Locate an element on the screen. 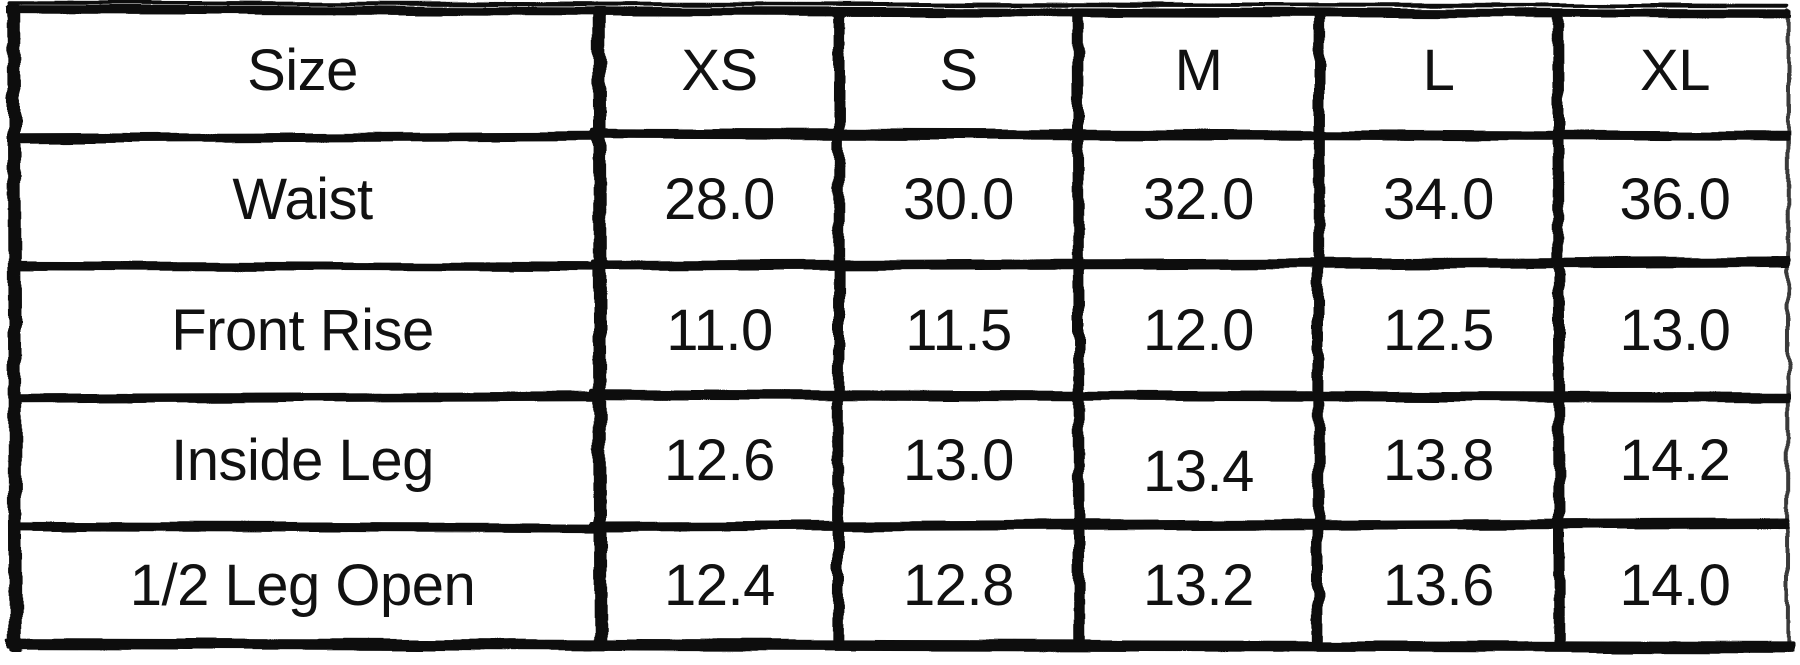 This screenshot has width=1800, height=665. value-cell: 13.8 is located at coordinates (1438, 460).